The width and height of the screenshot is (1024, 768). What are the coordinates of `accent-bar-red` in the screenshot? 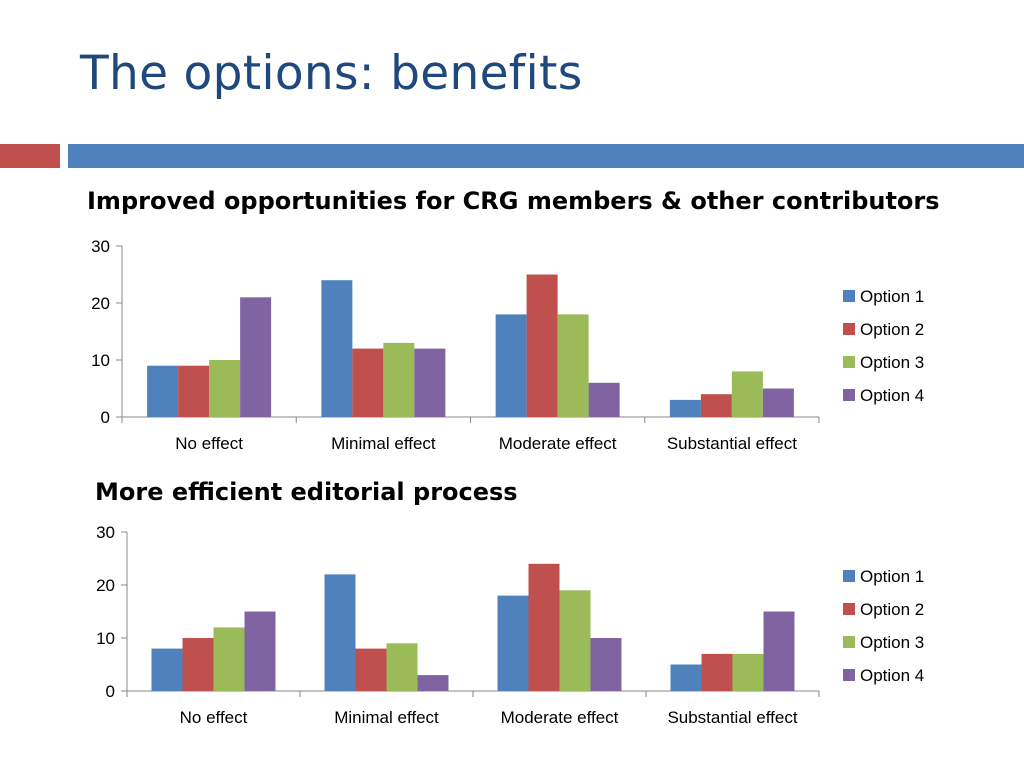 It's located at (30, 156).